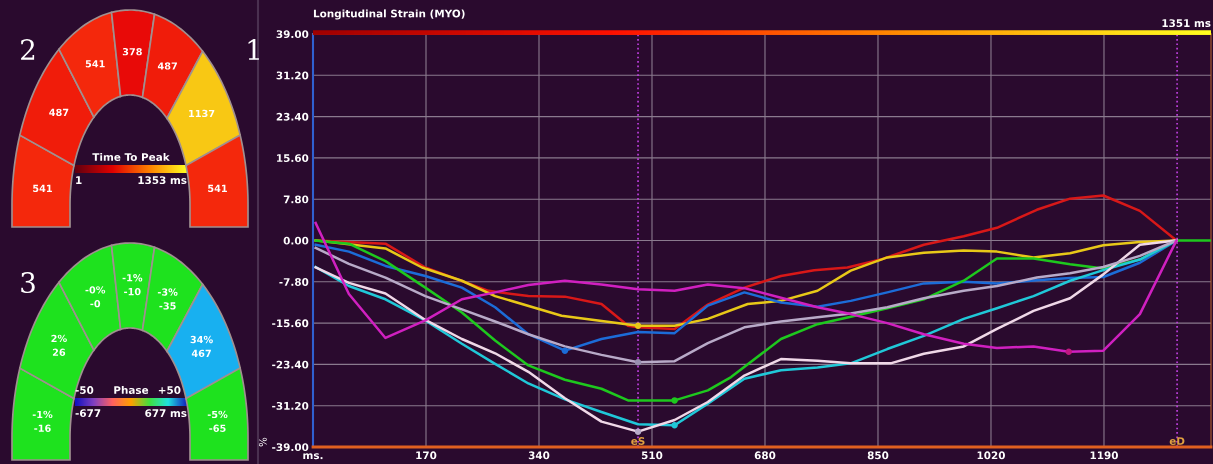 This screenshot has height=464, width=1213. I want to click on x-tick-label: 1020, so click(991, 455).